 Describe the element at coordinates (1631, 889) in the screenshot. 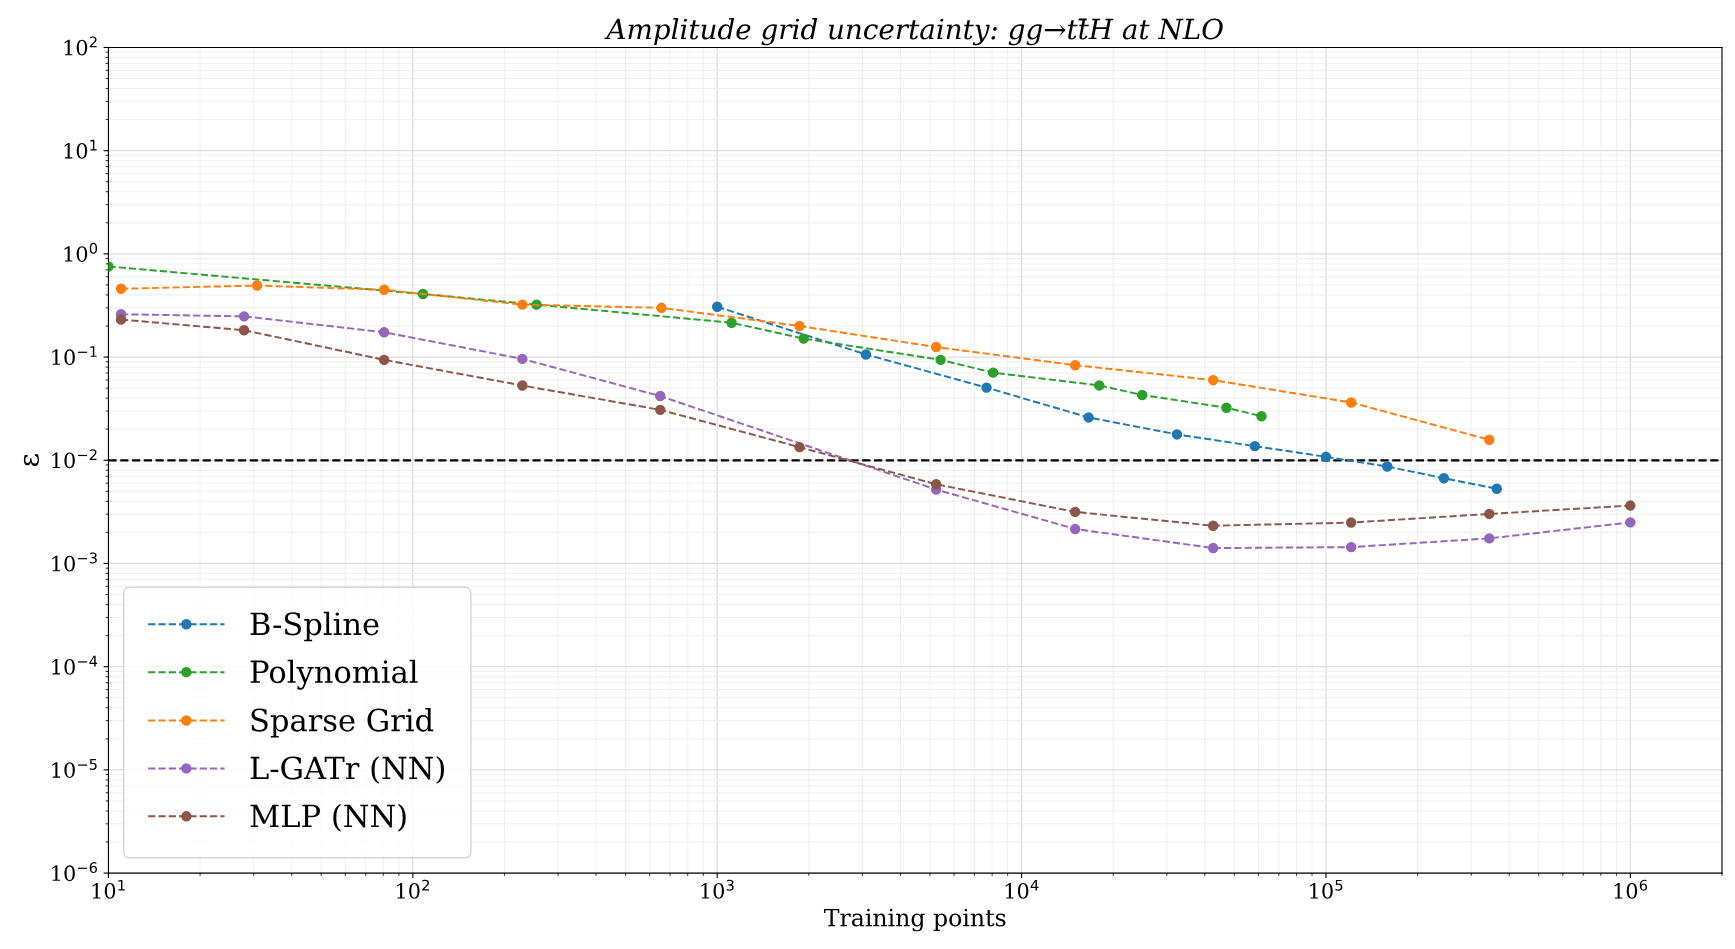

I see `x-tick-label: 10$^{6}$` at that location.